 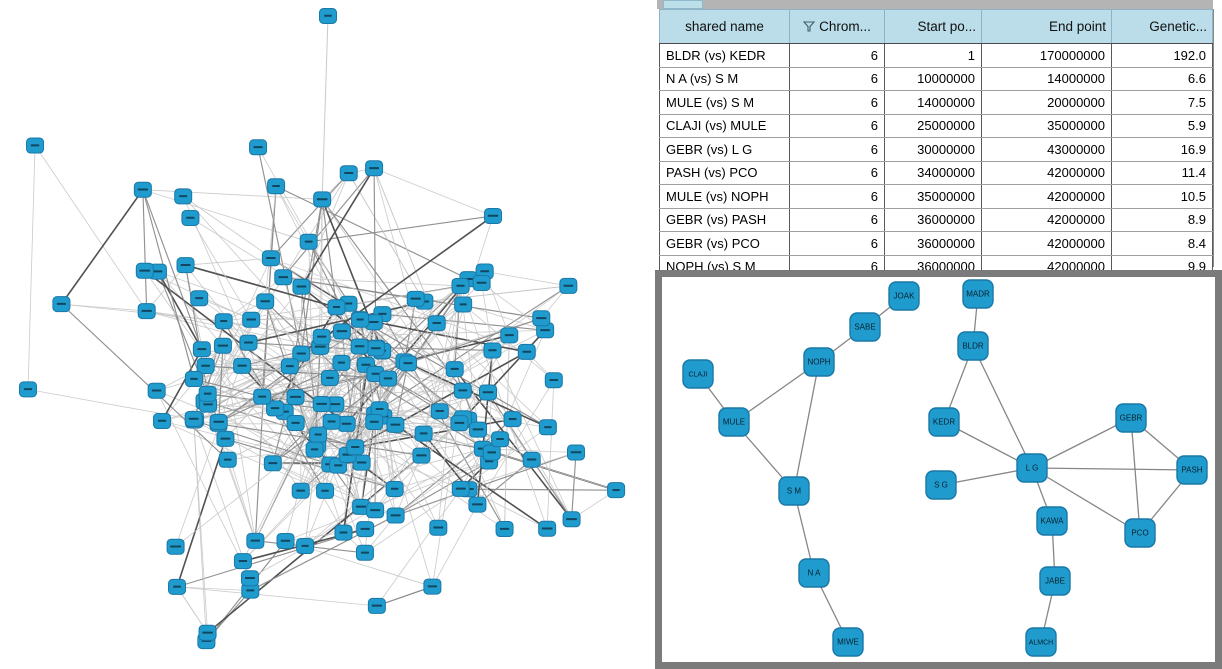 What do you see at coordinates (1032, 468) in the screenshot?
I see `network-node-lg: L G` at bounding box center [1032, 468].